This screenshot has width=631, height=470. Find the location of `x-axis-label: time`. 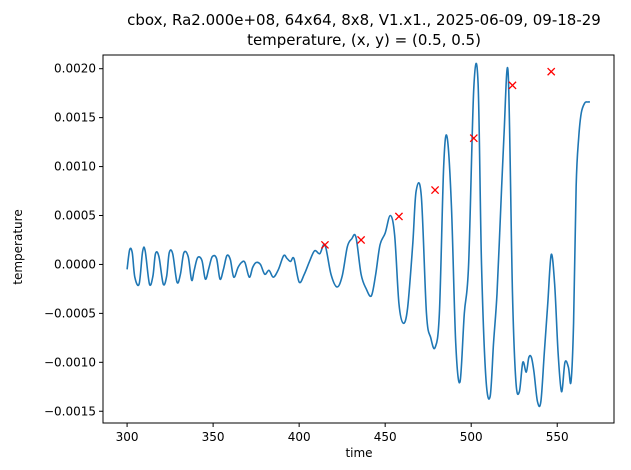

x-axis-label: time is located at coordinates (358, 453).